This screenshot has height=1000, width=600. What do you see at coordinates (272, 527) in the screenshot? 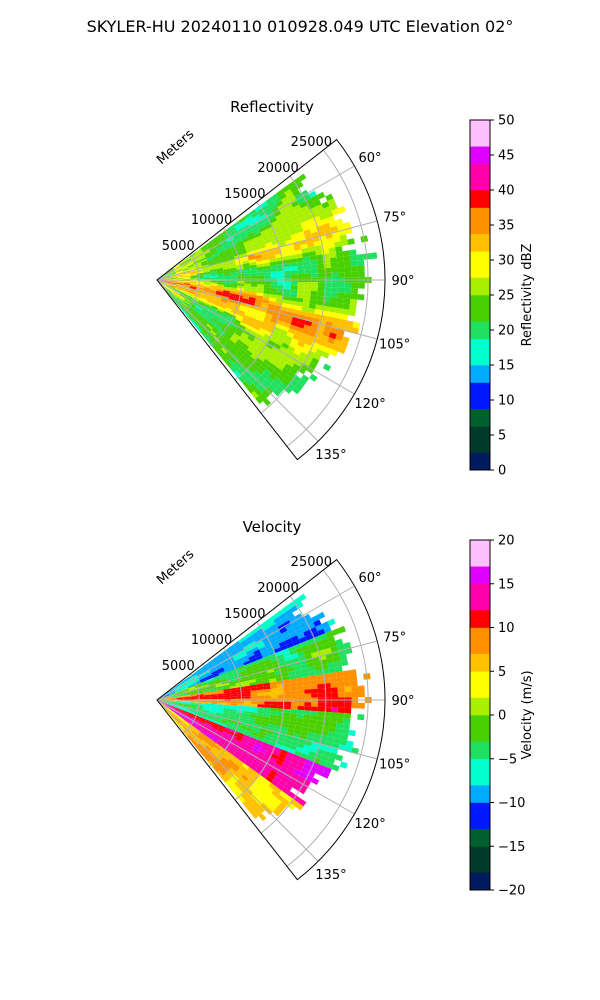
I see `panel-title: Velocity` at bounding box center [272, 527].